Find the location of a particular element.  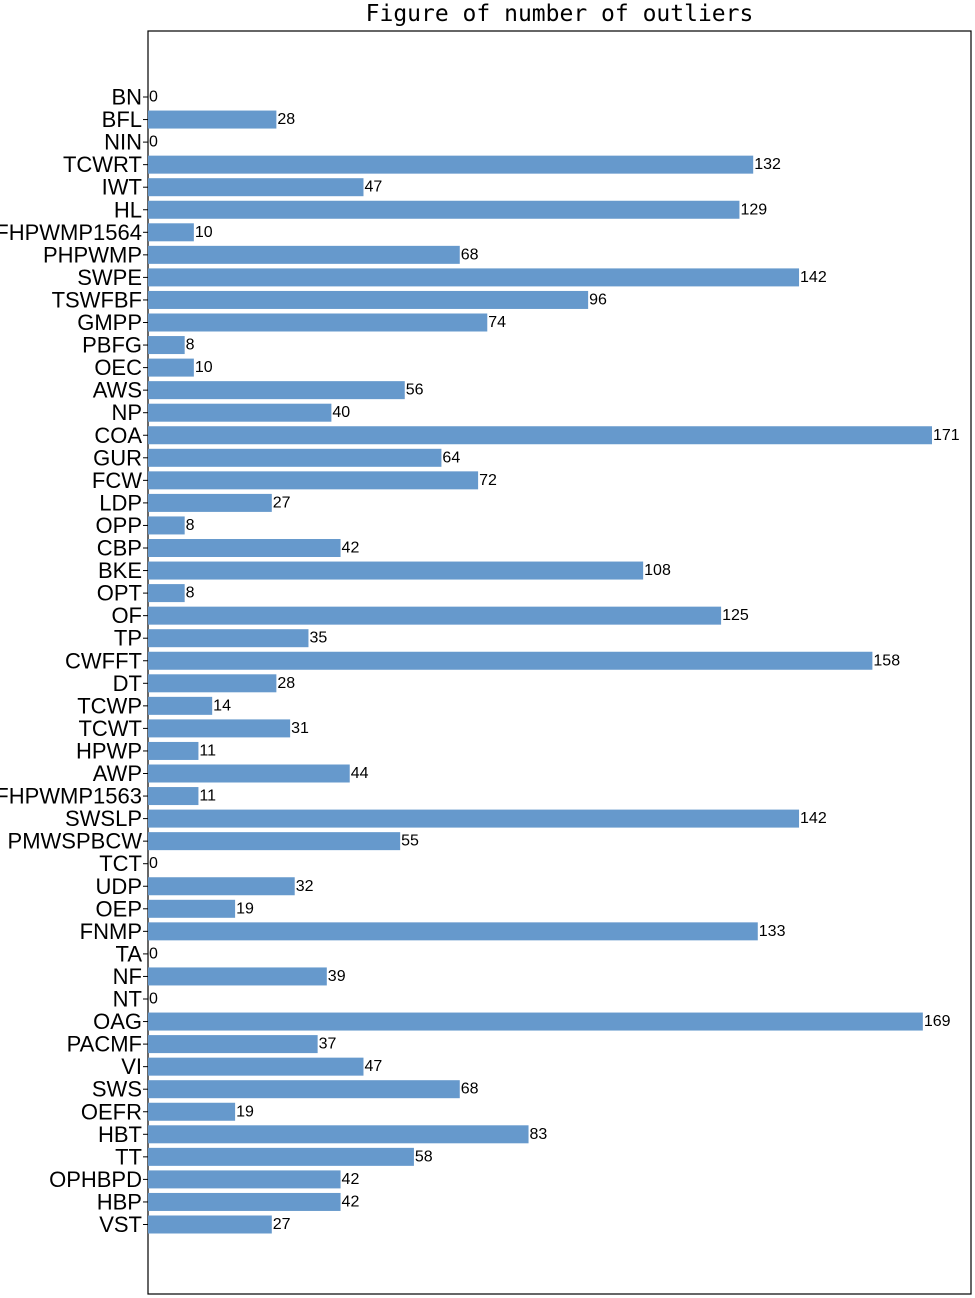

value-label: 10 is located at coordinates (204, 232).